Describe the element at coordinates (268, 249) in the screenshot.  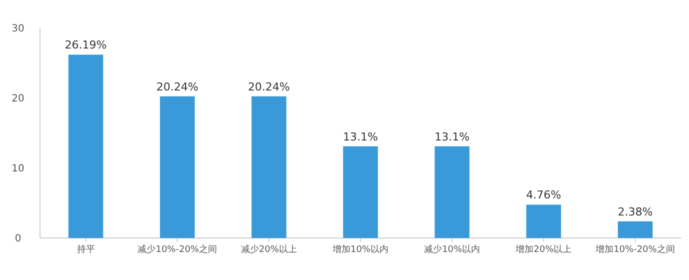
I see `x-tick-label: 减少20%以上` at that location.